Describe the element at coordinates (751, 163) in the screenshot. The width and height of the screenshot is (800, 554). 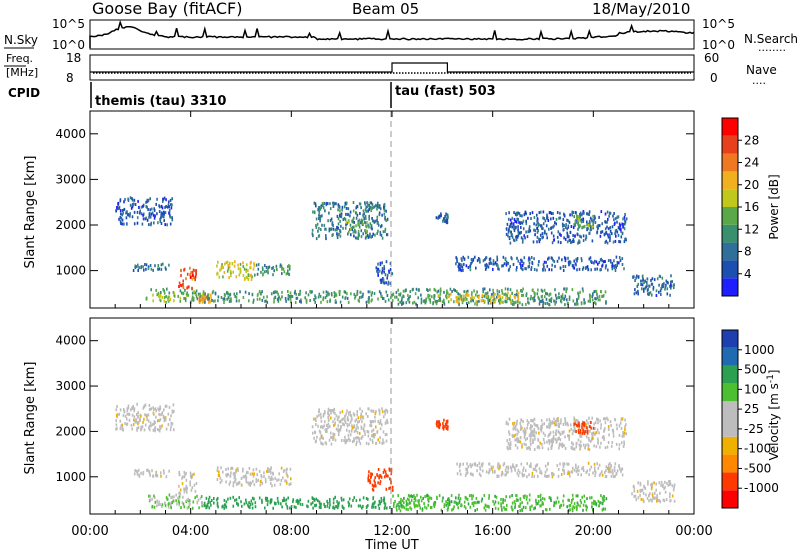
I see `power-colorbar-tick-label: 24` at that location.